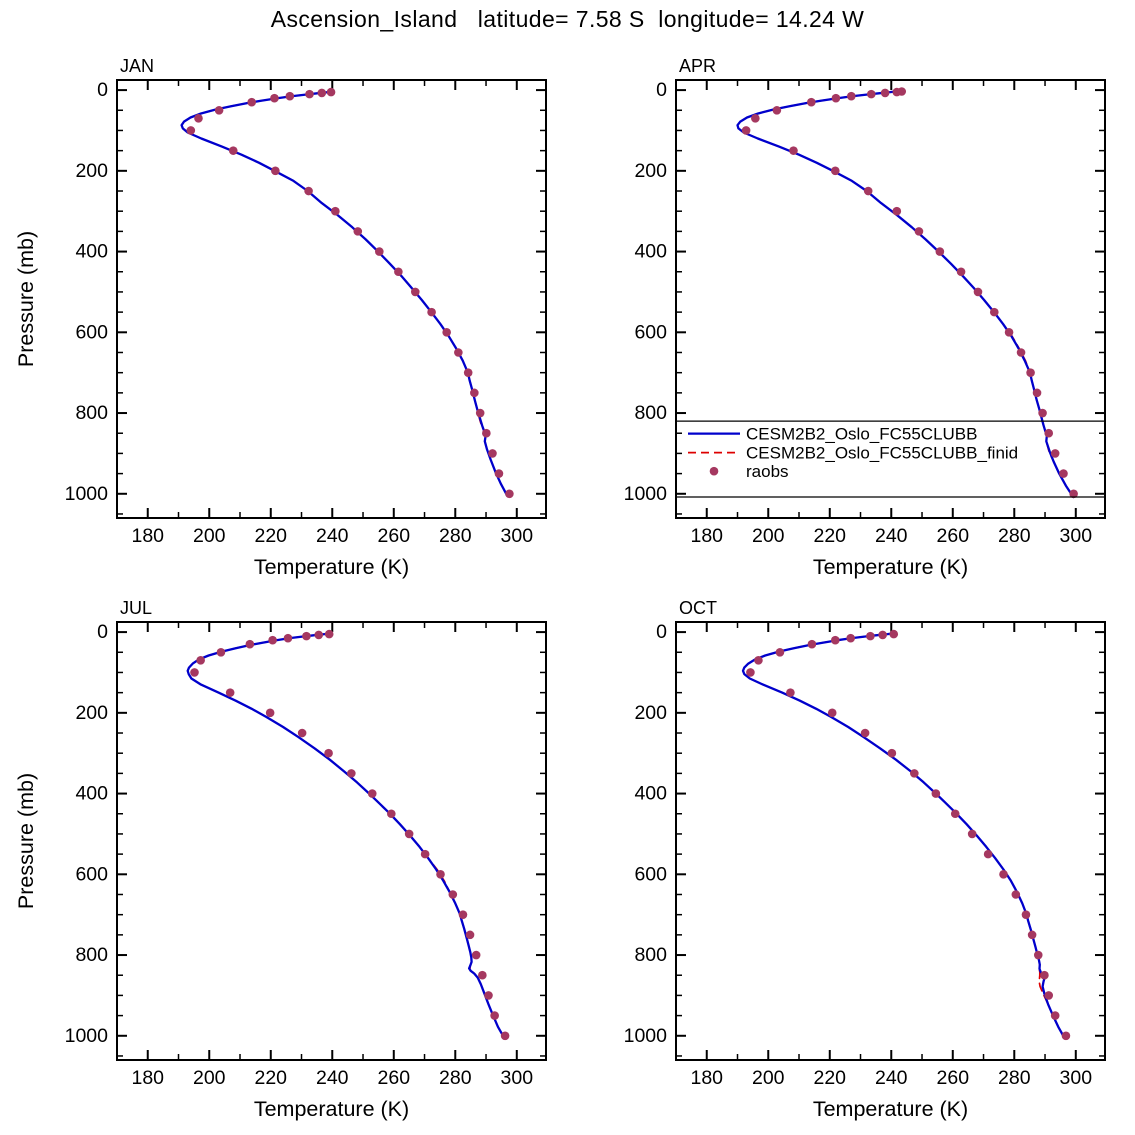  I want to click on panel-month-label: JAN, so click(137, 66).